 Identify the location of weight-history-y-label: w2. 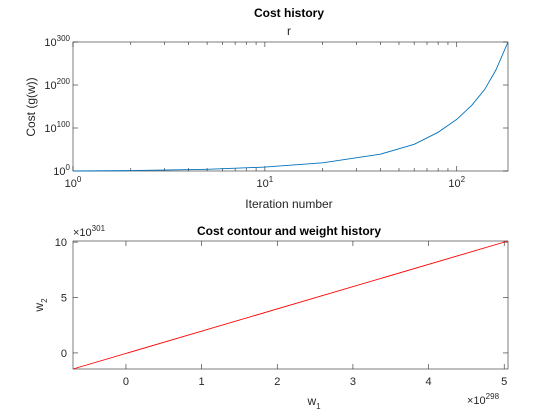
(40, 305).